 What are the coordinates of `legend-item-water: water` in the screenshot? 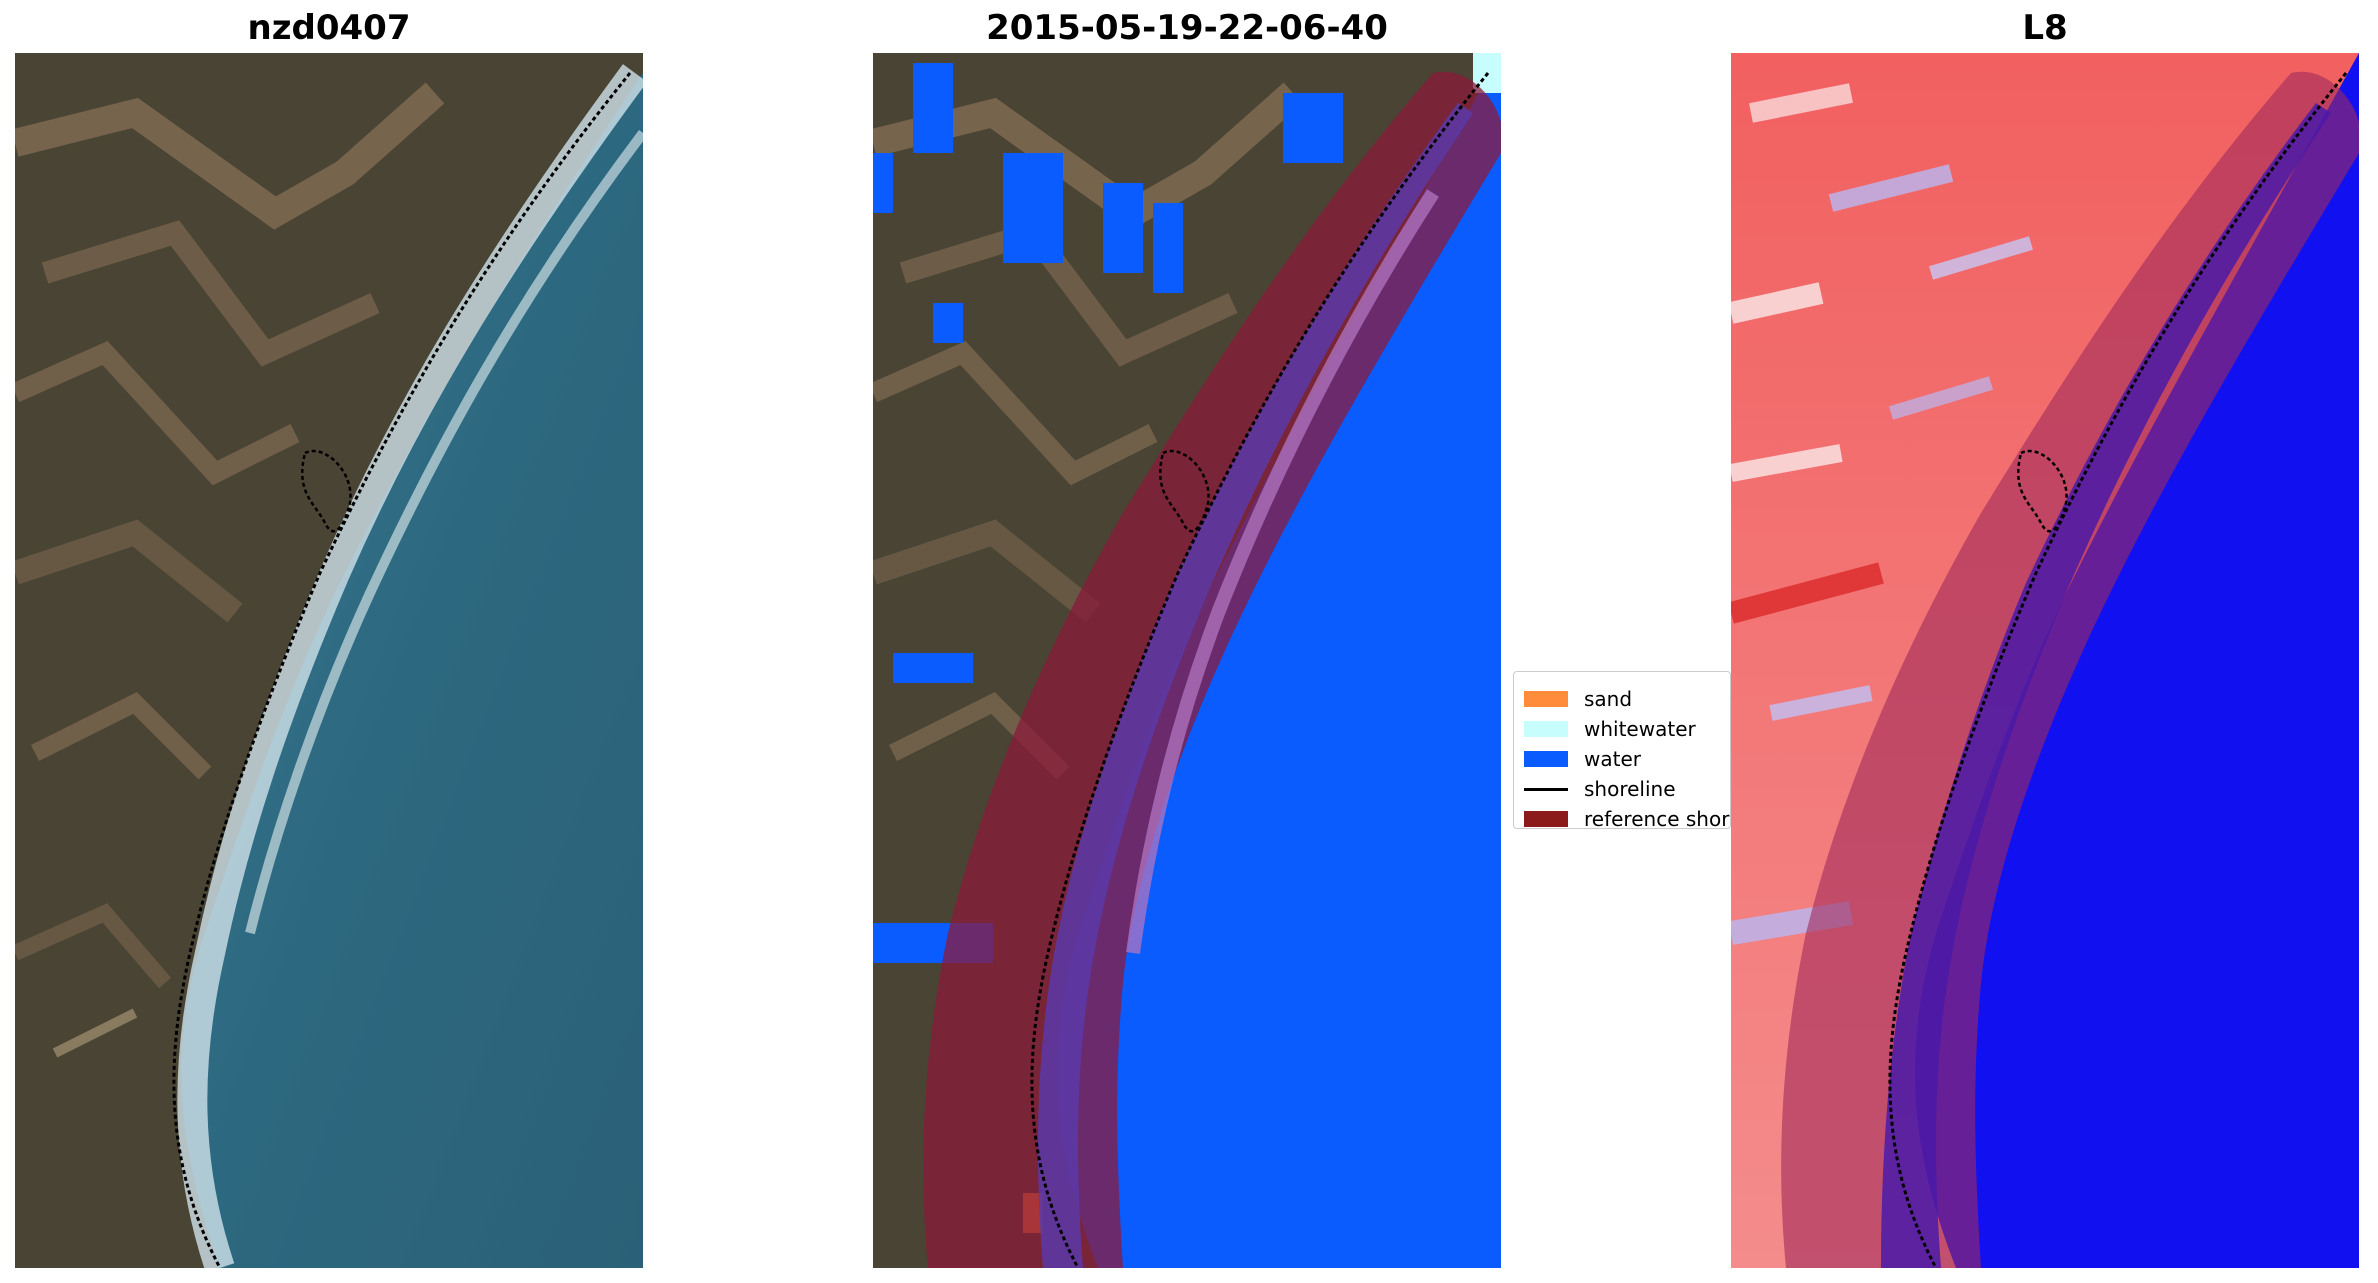 It's located at (1582, 759).